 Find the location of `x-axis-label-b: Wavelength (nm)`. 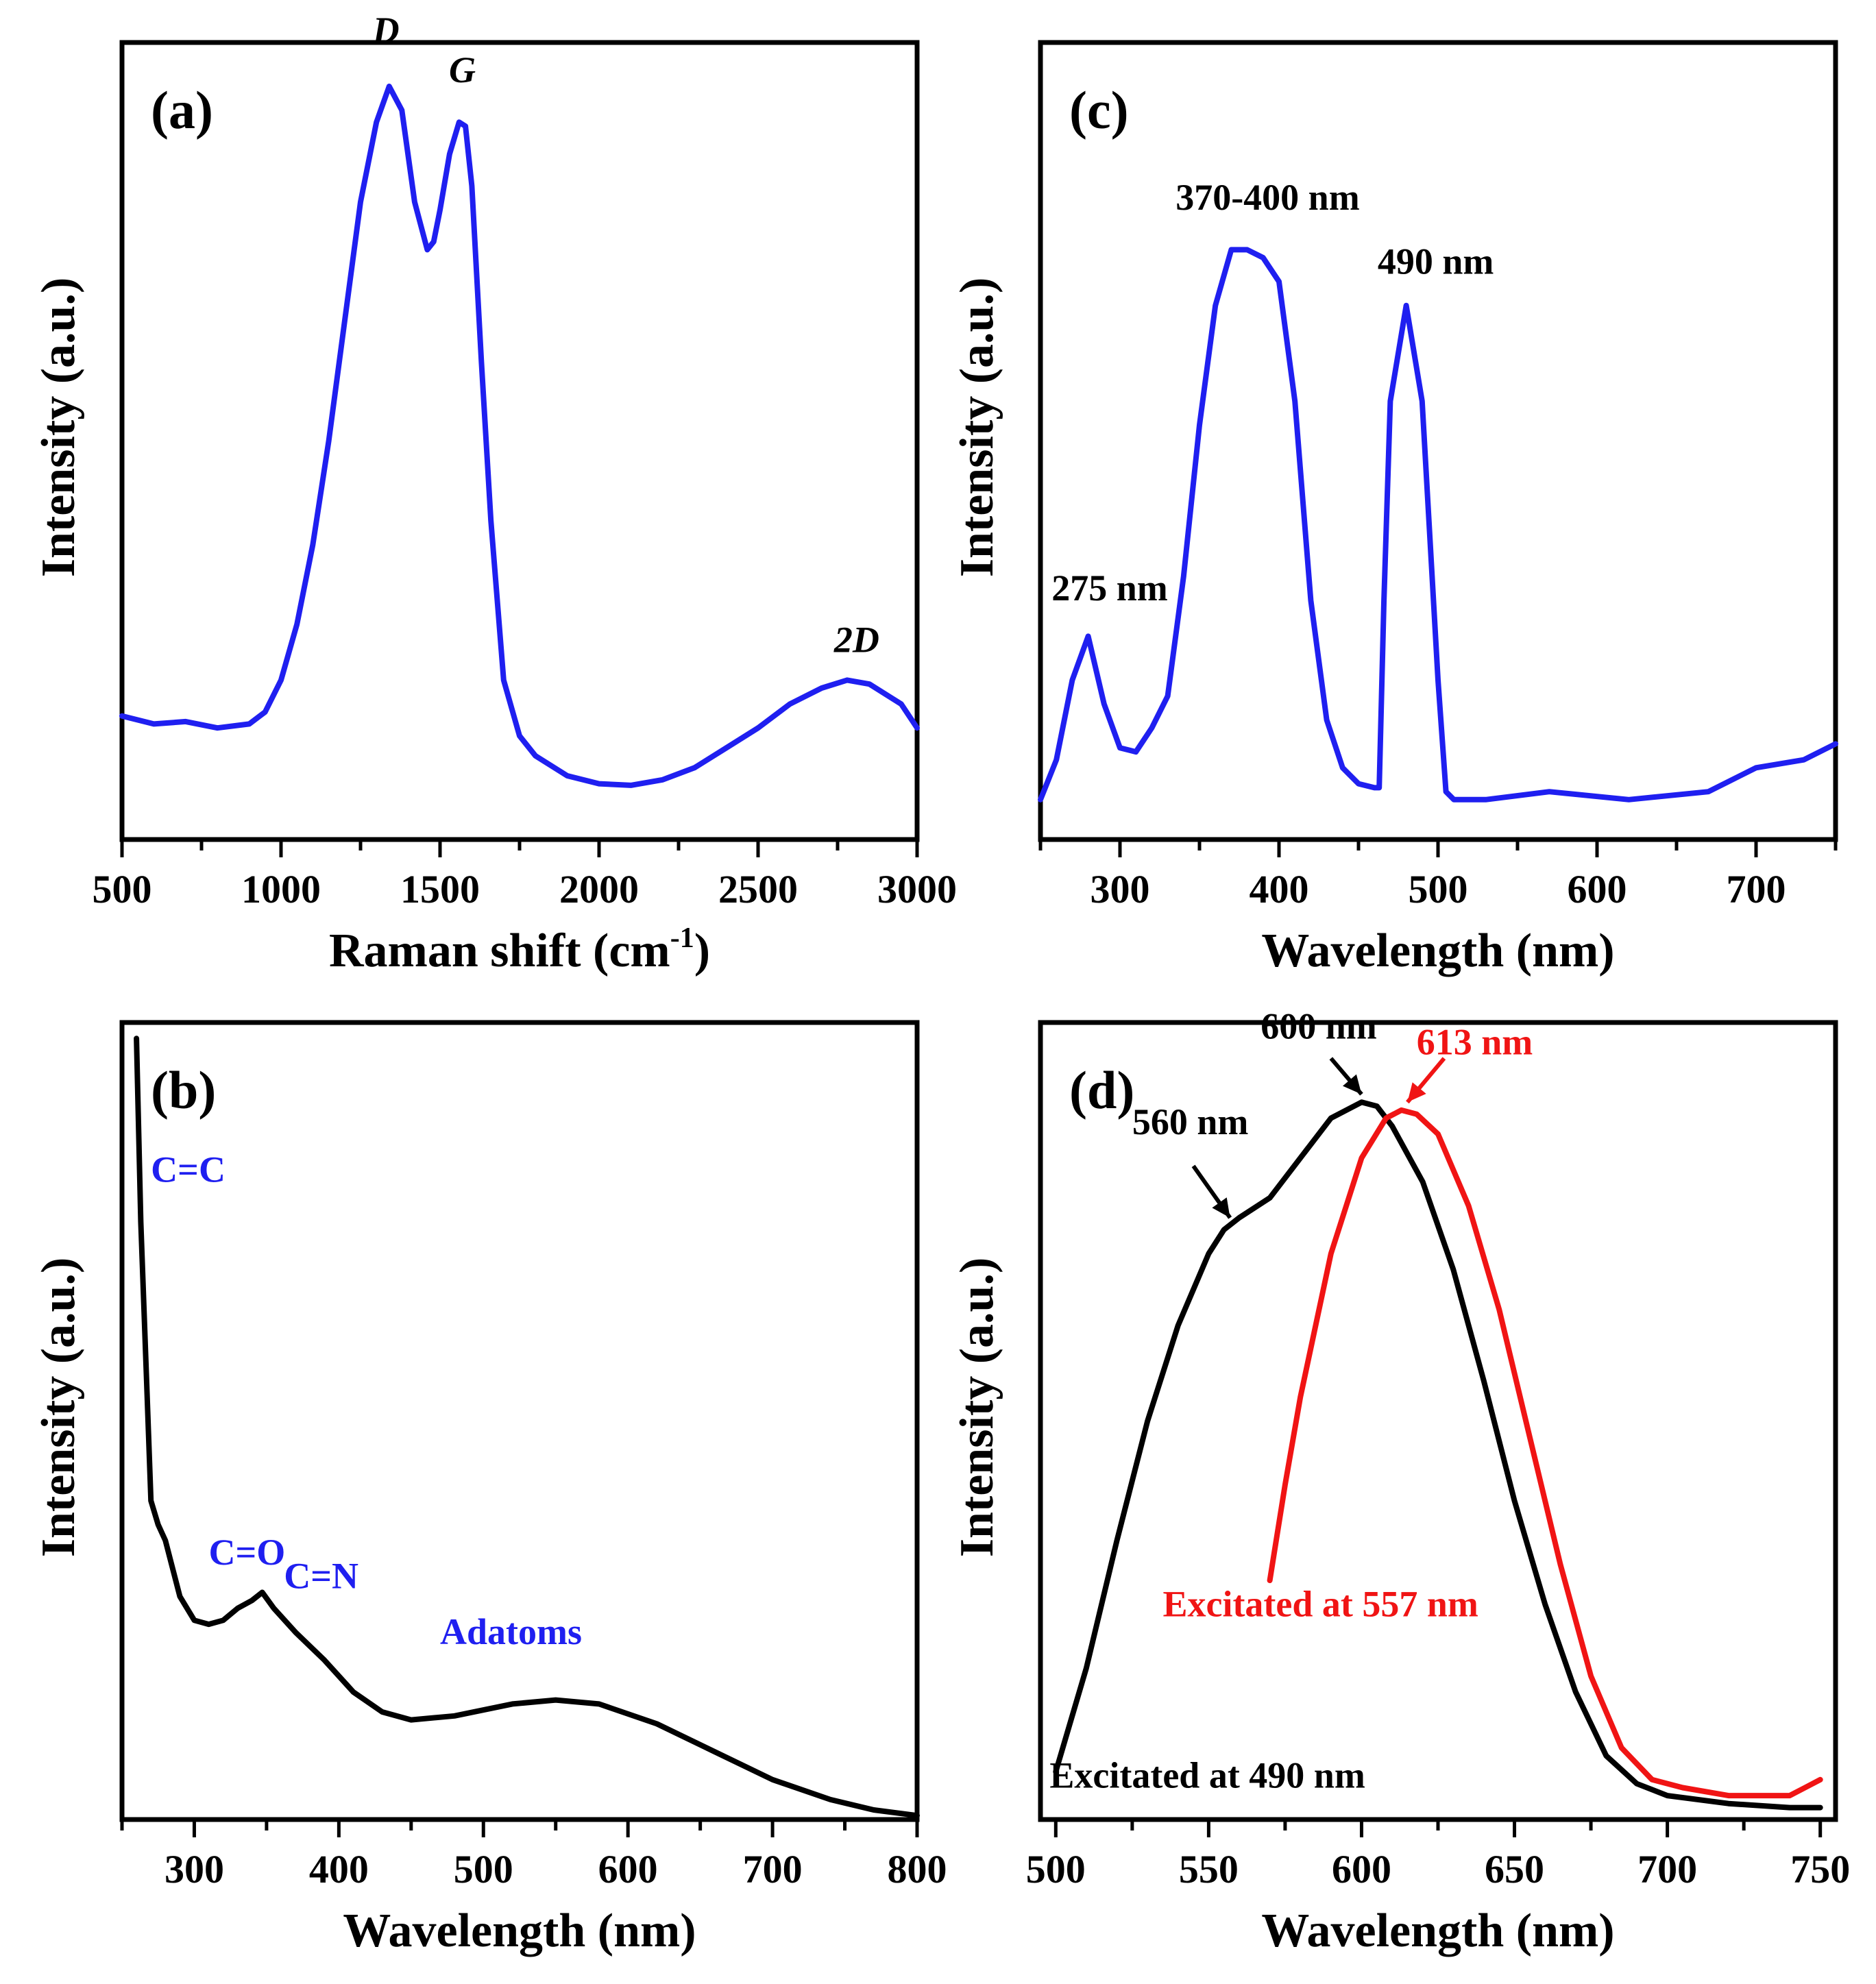

x-axis-label-b: Wavelength (nm) is located at coordinates (519, 1931).